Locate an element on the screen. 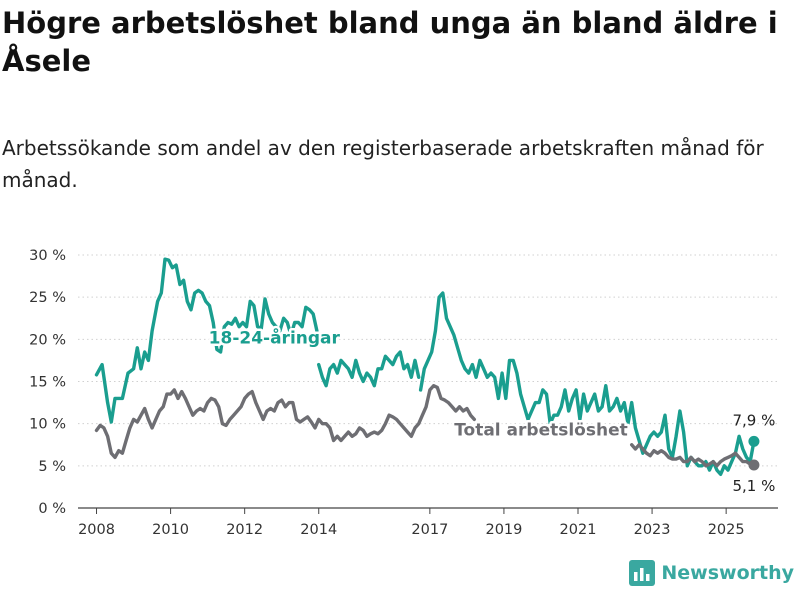 This screenshot has height=600, width=800. x-tick-label: 2019 is located at coordinates (503, 530).